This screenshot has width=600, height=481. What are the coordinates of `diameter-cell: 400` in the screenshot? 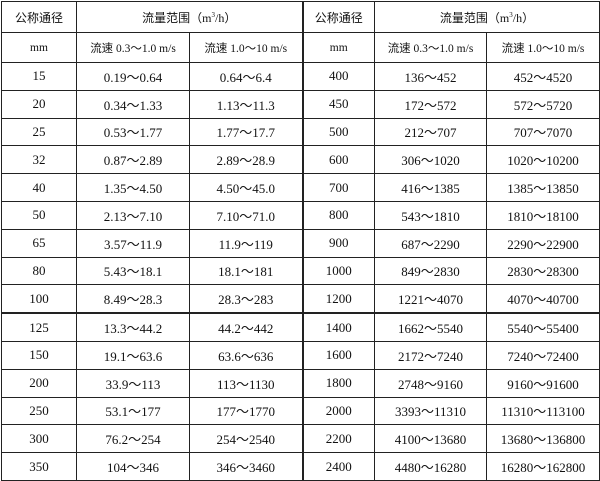 It's located at (338, 76).